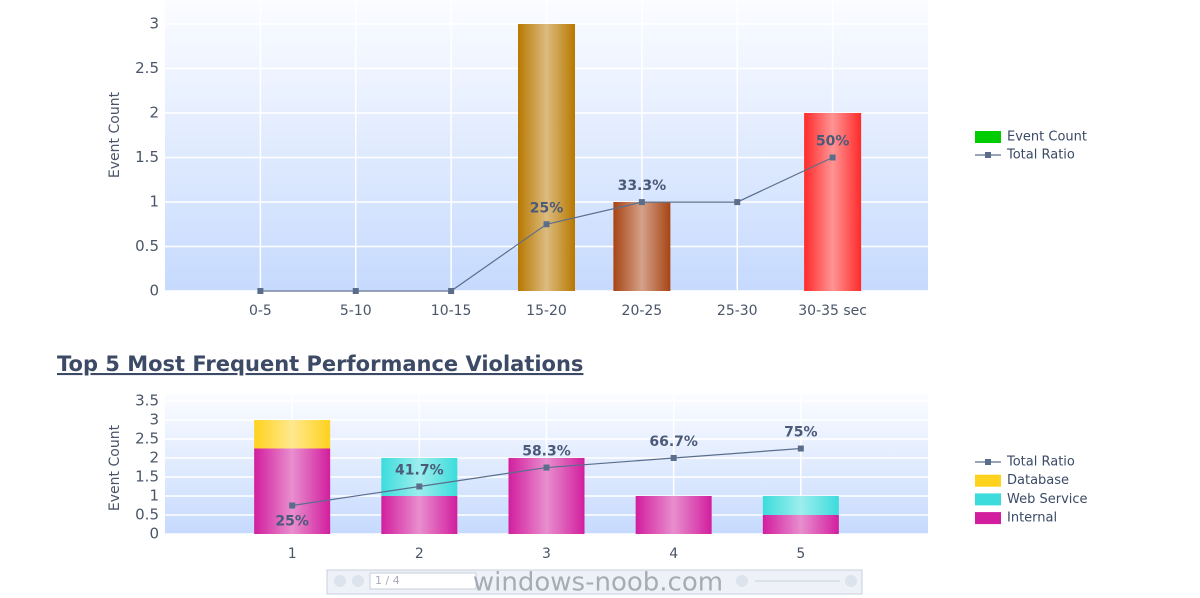 The width and height of the screenshot is (1200, 598). I want to click on x-tick-label: 5-10, so click(356, 311).